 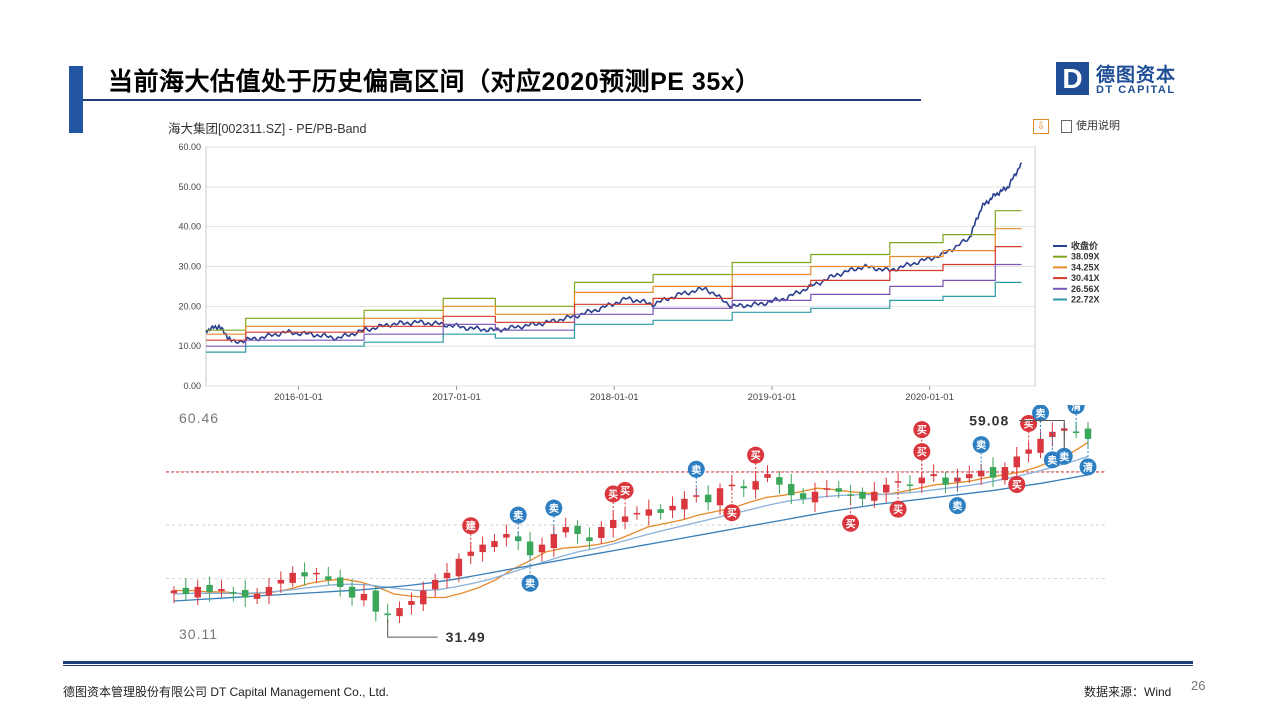 What do you see at coordinates (434, 82) in the screenshot?
I see `slide-title: 当前海大估值处于历史偏高区间（对应2020预测PE 35x）` at bounding box center [434, 82].